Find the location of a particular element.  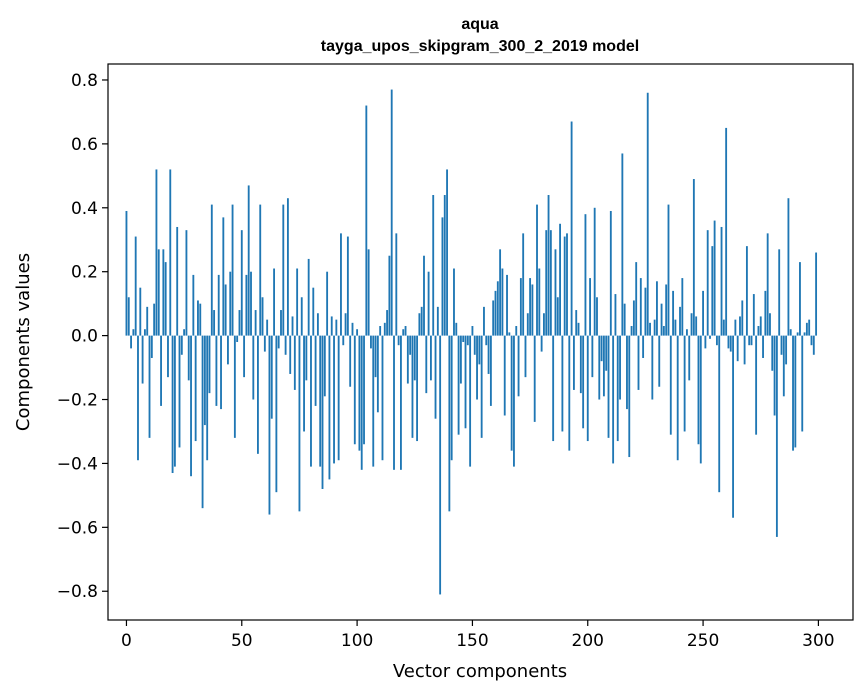

y-tick-label: −0.2 is located at coordinates (77, 401).